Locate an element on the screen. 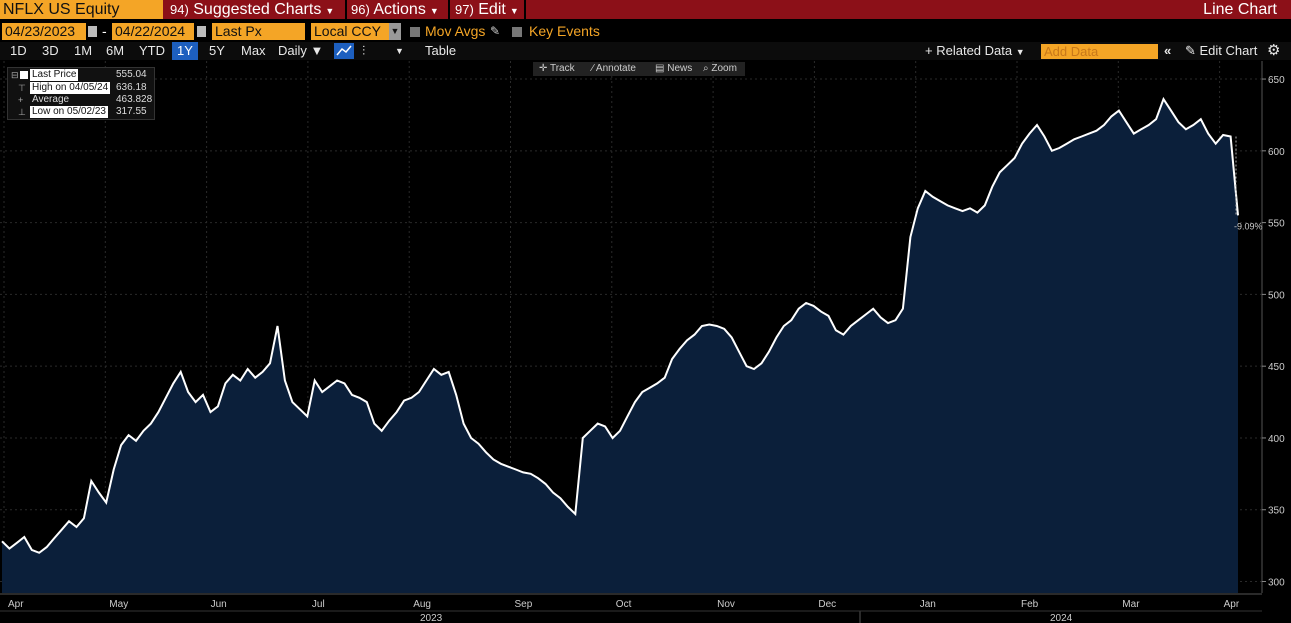 The height and width of the screenshot is (623, 1291). ticker-field: NFLX US Equity is located at coordinates (81, 9).